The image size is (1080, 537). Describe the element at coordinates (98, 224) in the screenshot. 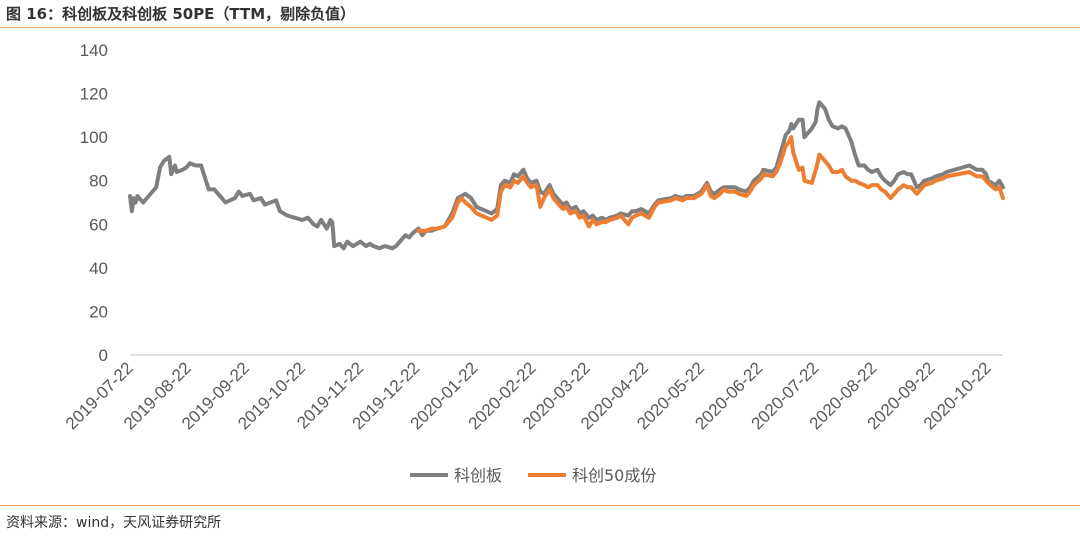

I see `y-tick-label: 60` at that location.